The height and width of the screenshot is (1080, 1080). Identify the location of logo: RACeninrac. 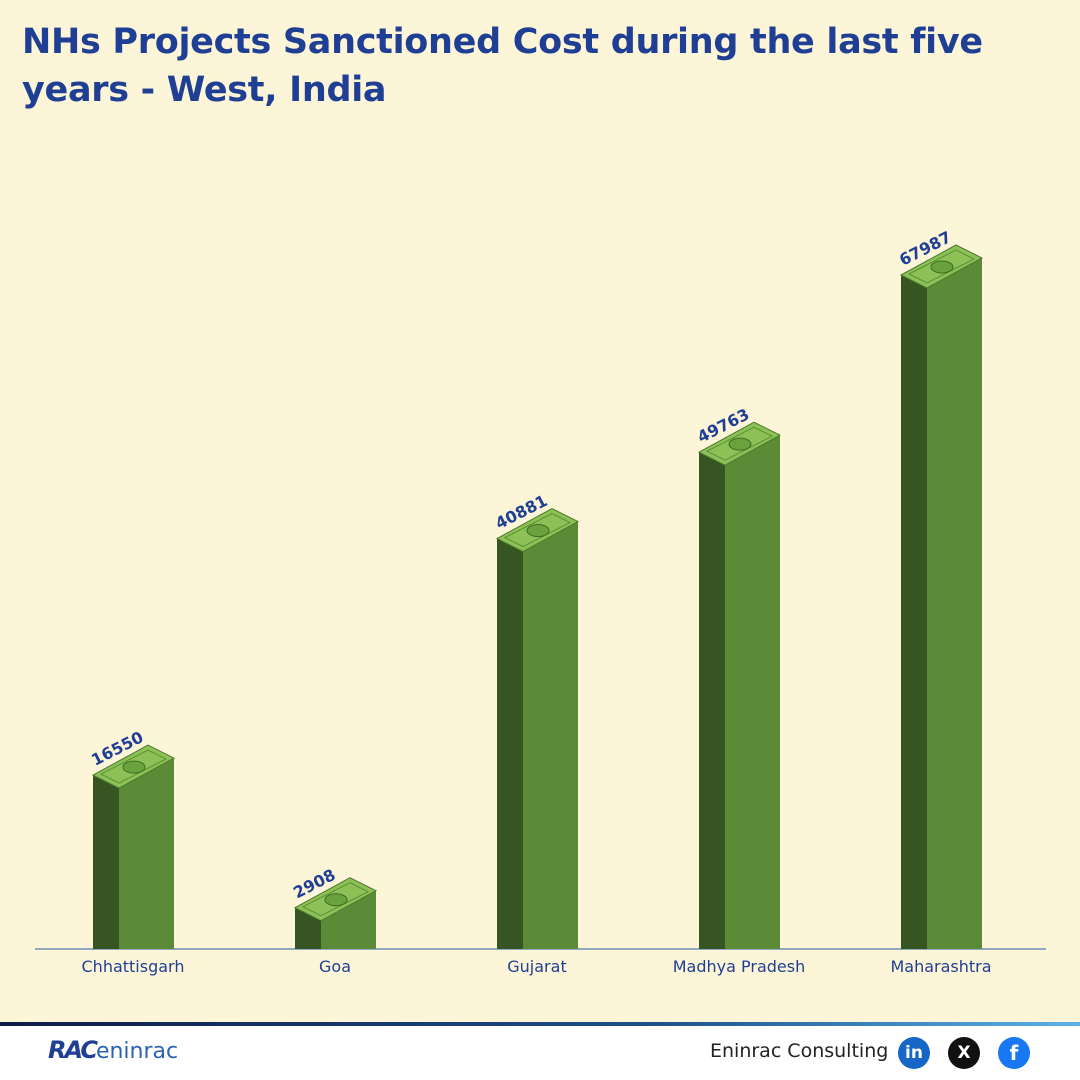
(113, 1050).